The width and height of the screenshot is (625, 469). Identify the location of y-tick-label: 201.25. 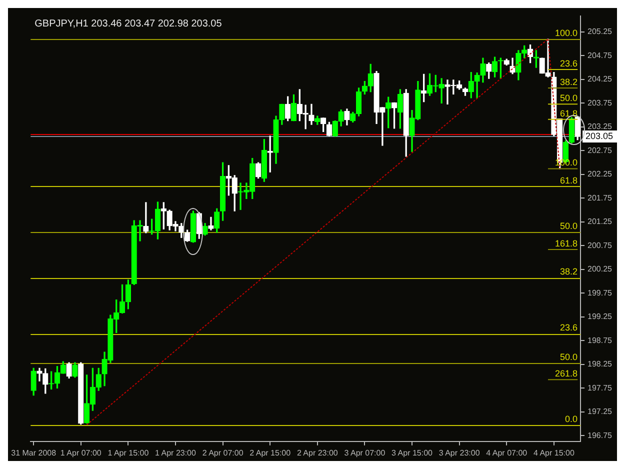
(600, 221).